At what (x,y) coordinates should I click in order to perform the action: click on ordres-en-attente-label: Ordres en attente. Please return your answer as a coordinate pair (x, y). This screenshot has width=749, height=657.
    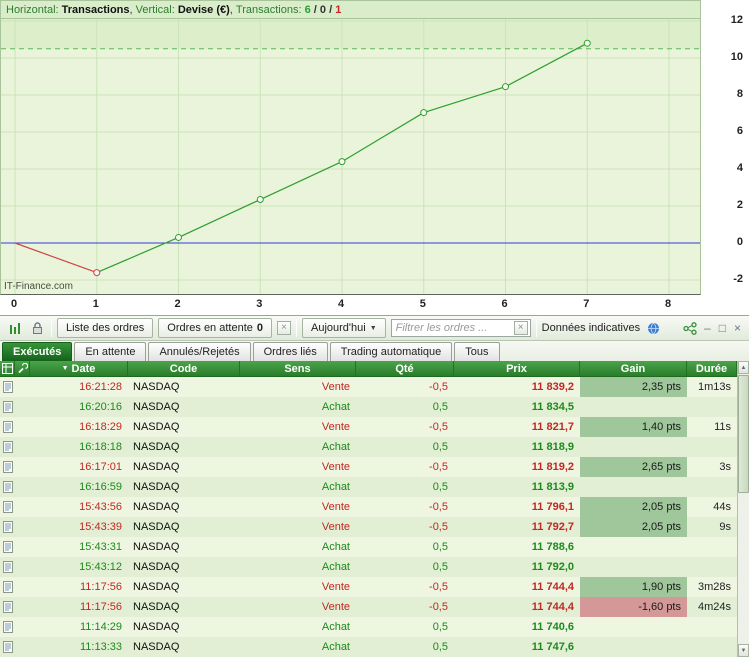
    Looking at the image, I should click on (210, 328).